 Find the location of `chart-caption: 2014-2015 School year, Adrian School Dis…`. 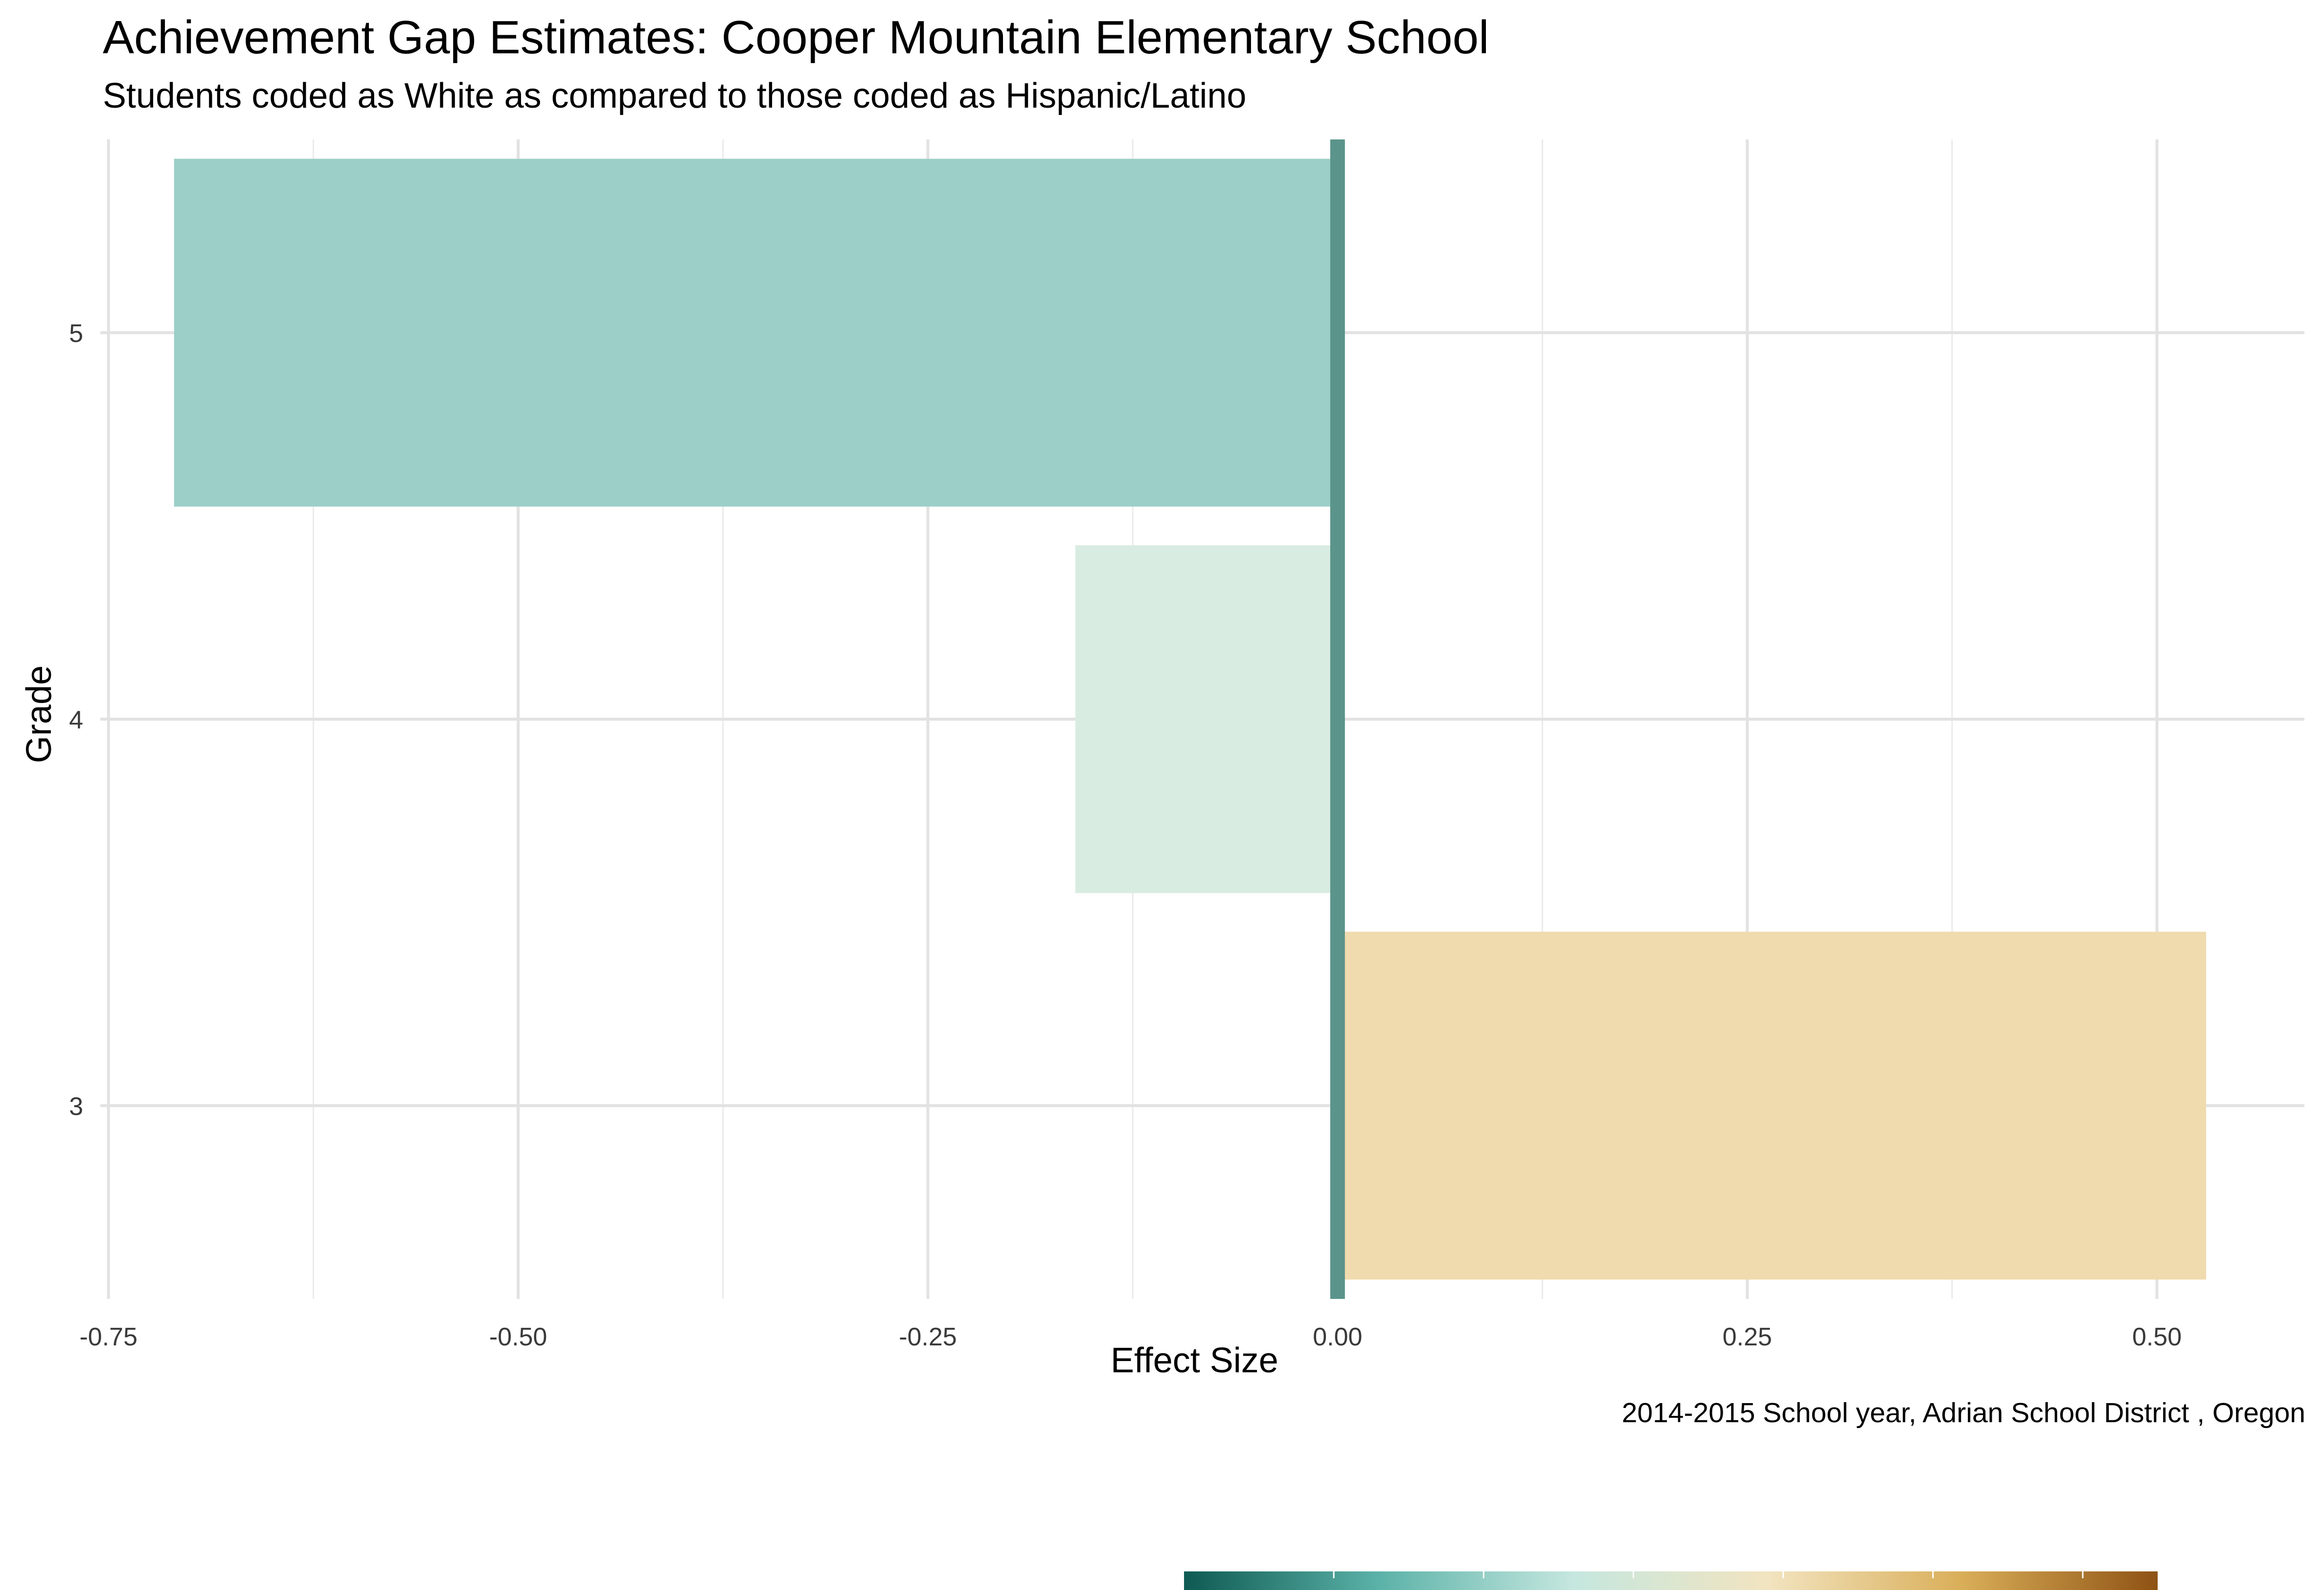

chart-caption: 2014-2015 School year, Adrian School Dis… is located at coordinates (1963, 1413).